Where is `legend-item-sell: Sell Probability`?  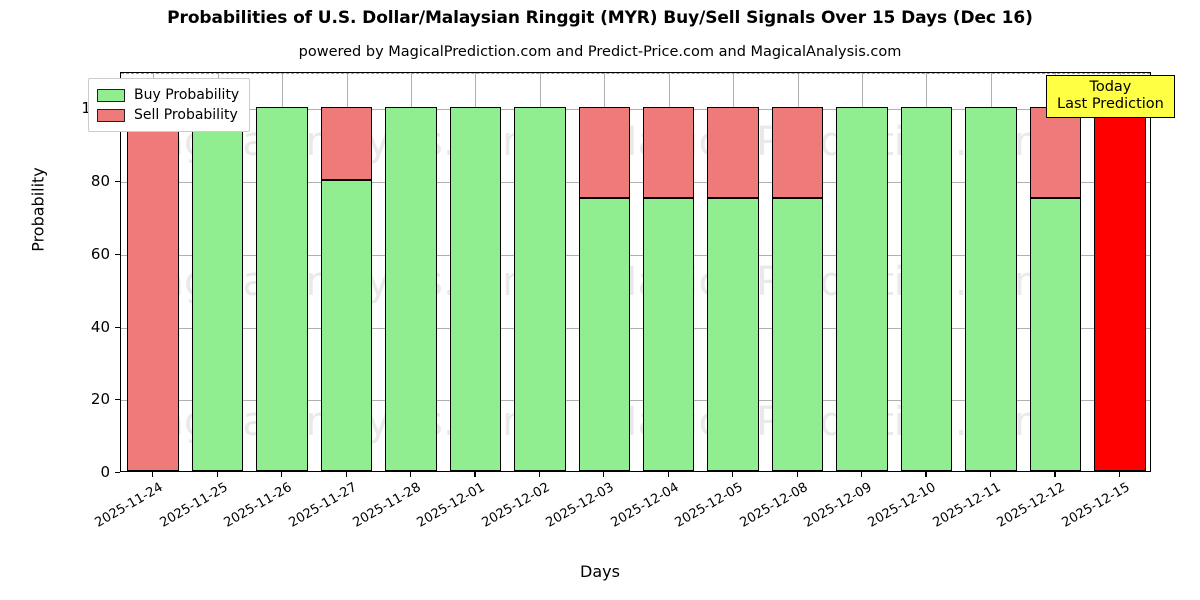 legend-item-sell: Sell Probability is located at coordinates (168, 115).